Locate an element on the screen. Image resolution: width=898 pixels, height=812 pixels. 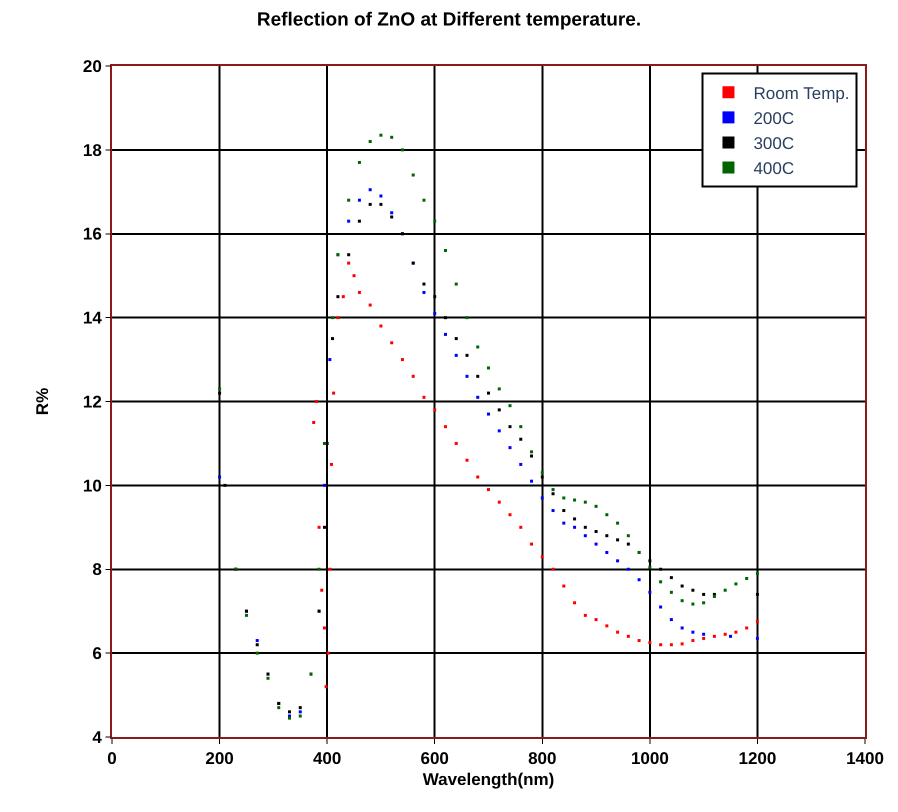
x-tick-label: 200 is located at coordinates (219, 758).